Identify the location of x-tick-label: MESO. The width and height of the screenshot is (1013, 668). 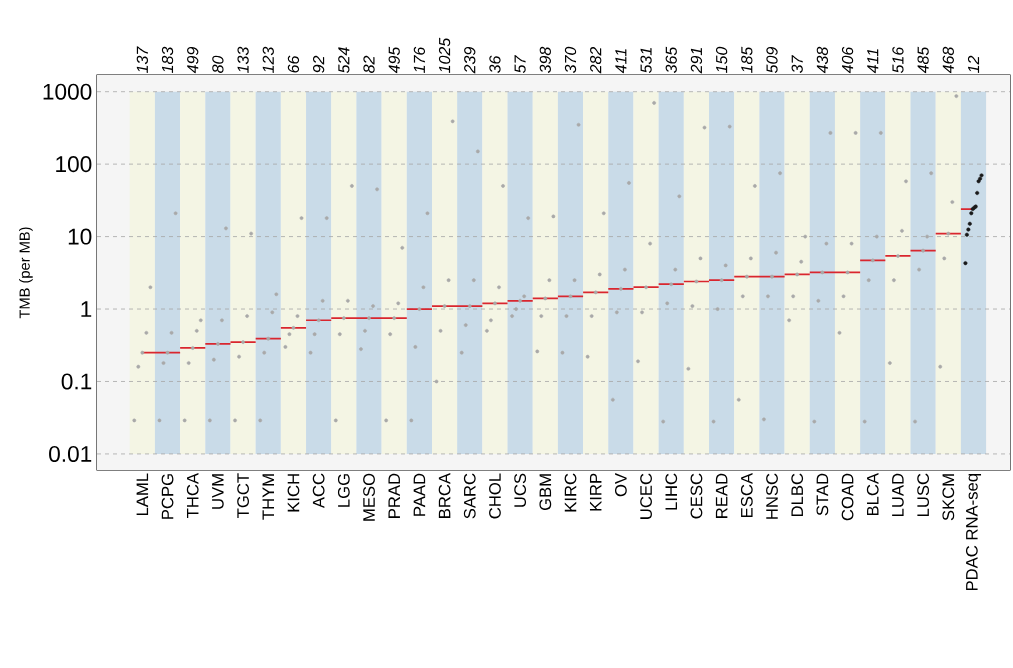
(369, 497).